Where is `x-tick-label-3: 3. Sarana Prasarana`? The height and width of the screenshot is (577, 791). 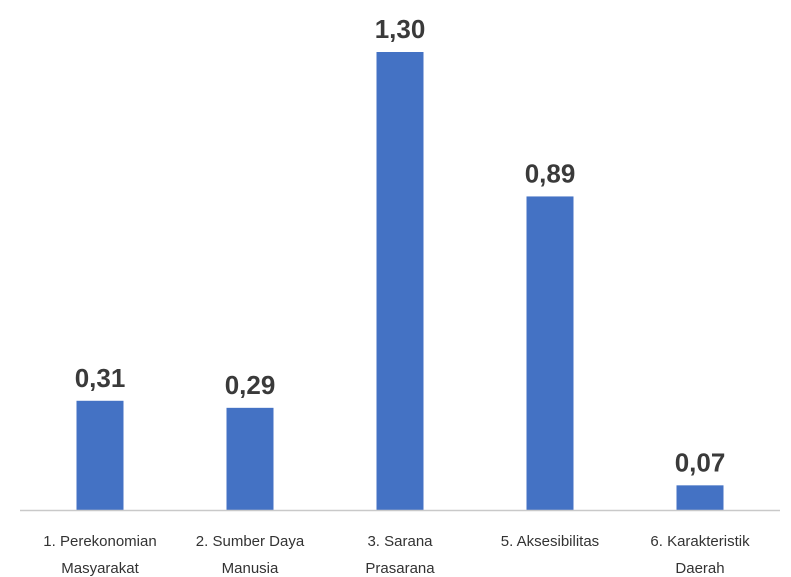
x-tick-label-3: 3. Sarana Prasarana is located at coordinates (400, 555).